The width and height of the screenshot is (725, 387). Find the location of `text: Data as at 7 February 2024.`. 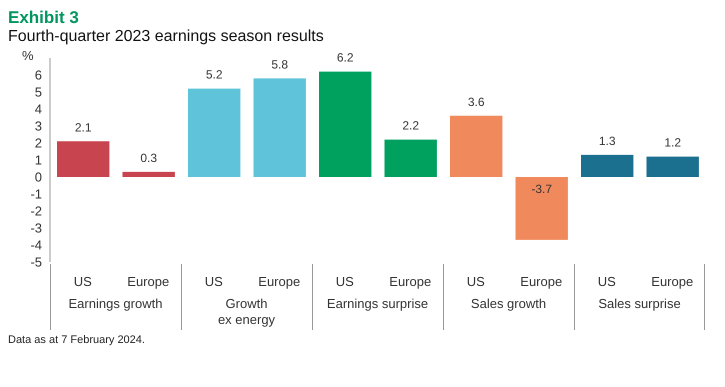

text: Data as at 7 February 2024. is located at coordinates (77, 340).